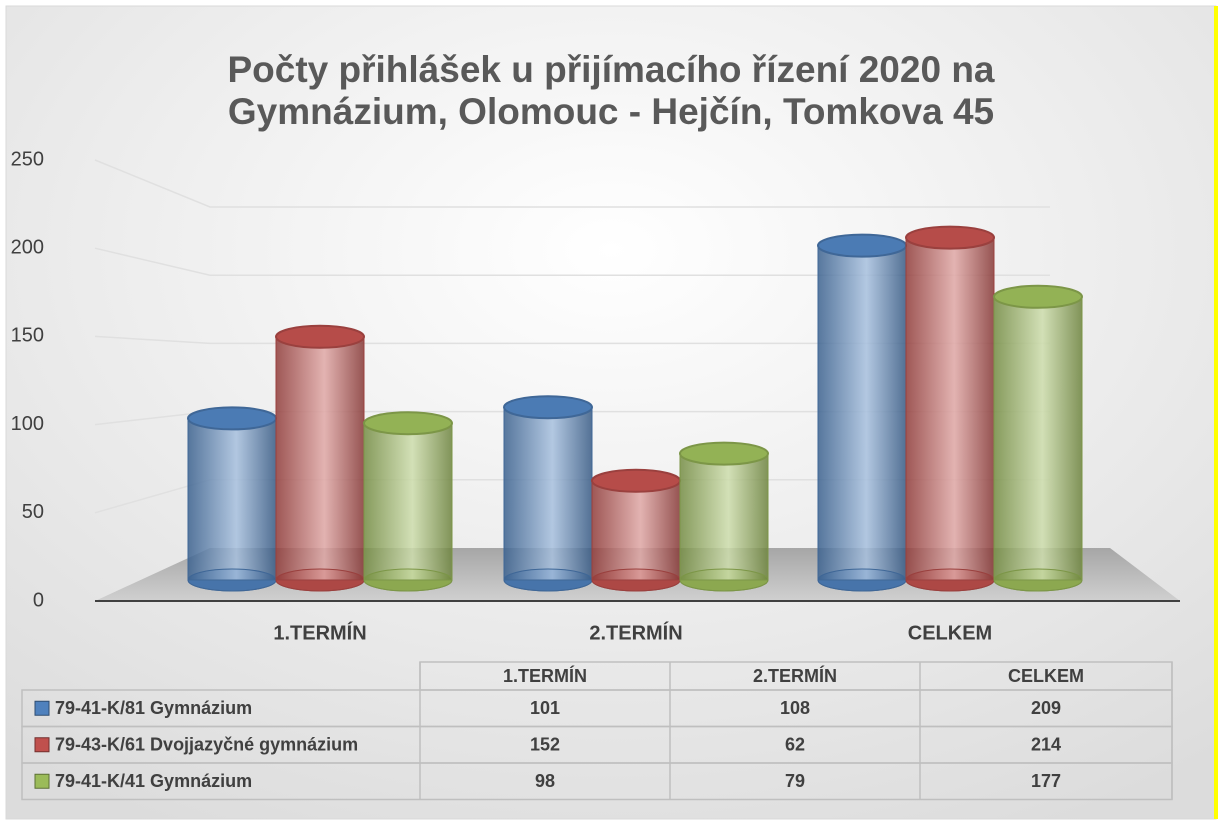  What do you see at coordinates (611, 111) in the screenshot?
I see `chart-subtitle: Gymnázium, Olomouc - Hejčín, Tomkova 45` at bounding box center [611, 111].